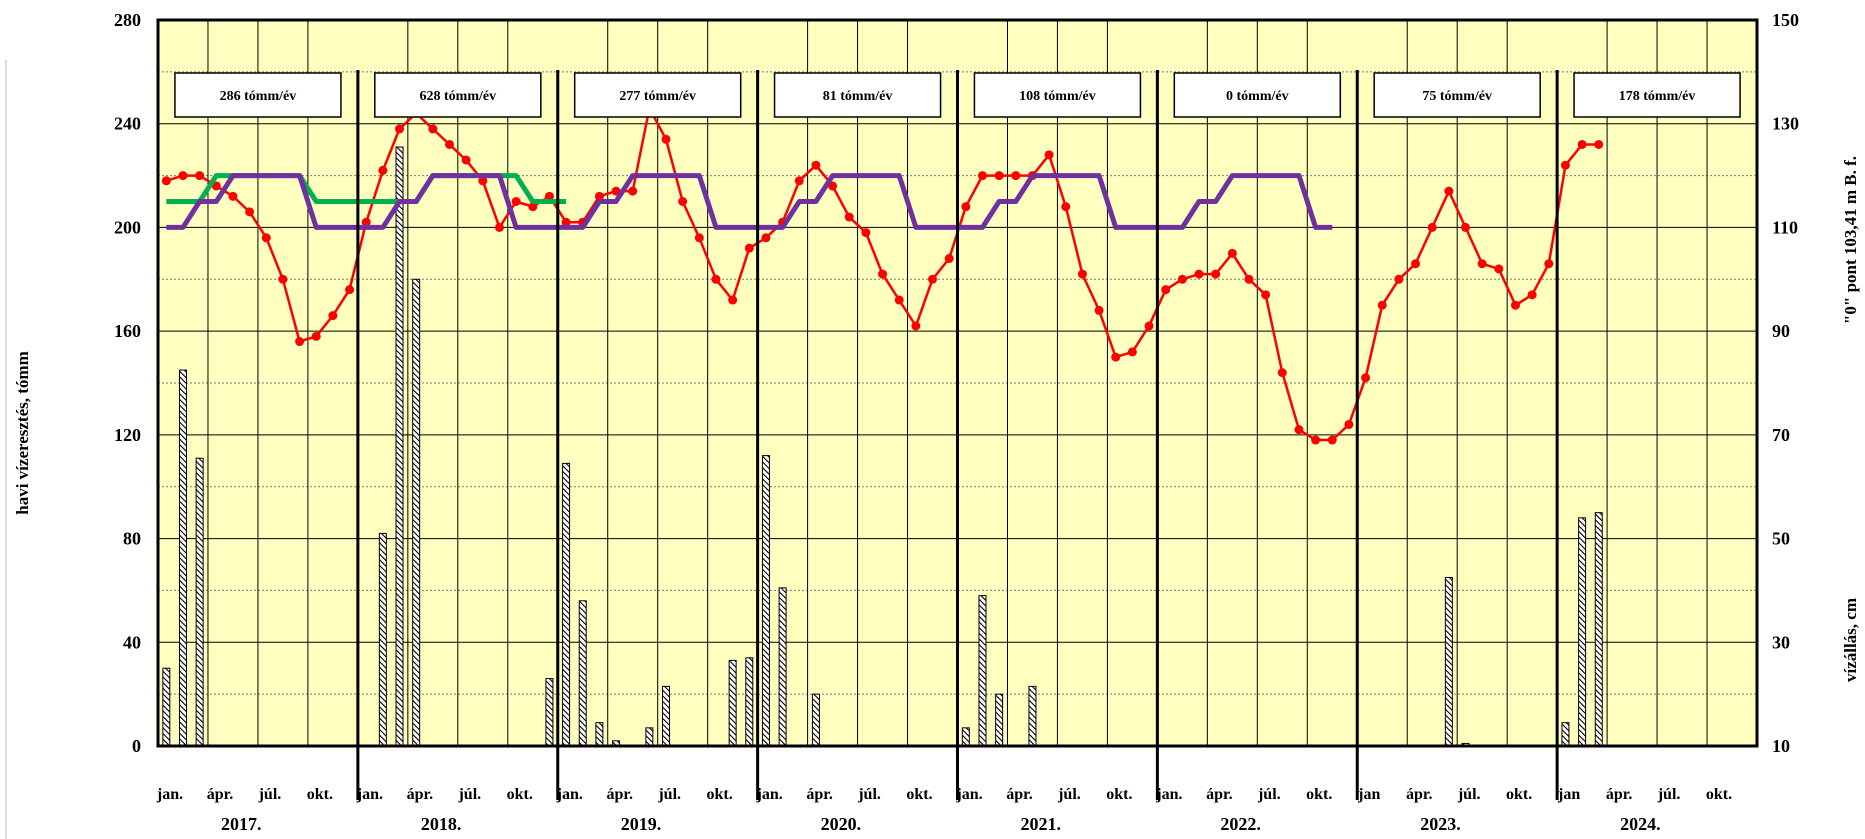 The width and height of the screenshot is (1865, 839). What do you see at coordinates (127, 20) in the screenshot?
I see `left-tick-label: 280` at bounding box center [127, 20].